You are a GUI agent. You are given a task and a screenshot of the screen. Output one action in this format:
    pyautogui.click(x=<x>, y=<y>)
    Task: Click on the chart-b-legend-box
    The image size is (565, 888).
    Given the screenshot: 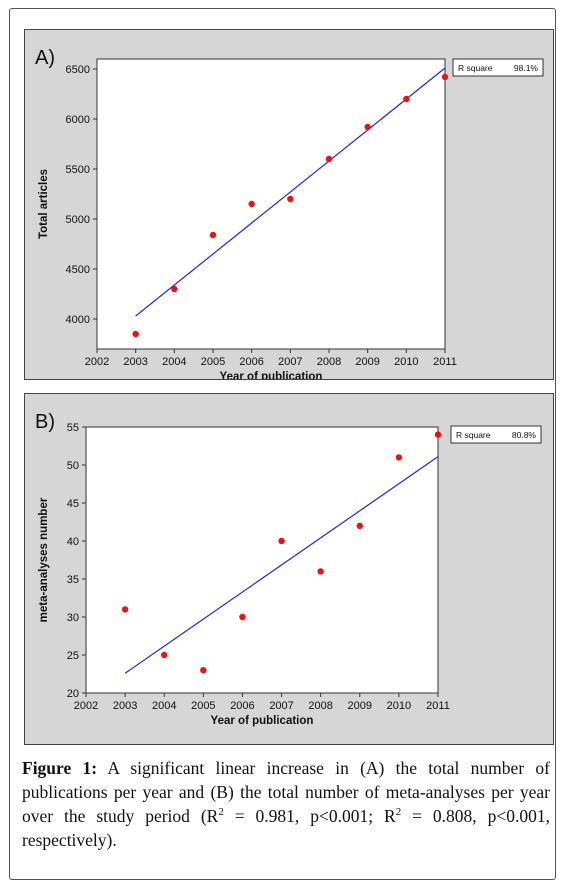 What is the action you would take?
    pyautogui.click(x=496, y=434)
    